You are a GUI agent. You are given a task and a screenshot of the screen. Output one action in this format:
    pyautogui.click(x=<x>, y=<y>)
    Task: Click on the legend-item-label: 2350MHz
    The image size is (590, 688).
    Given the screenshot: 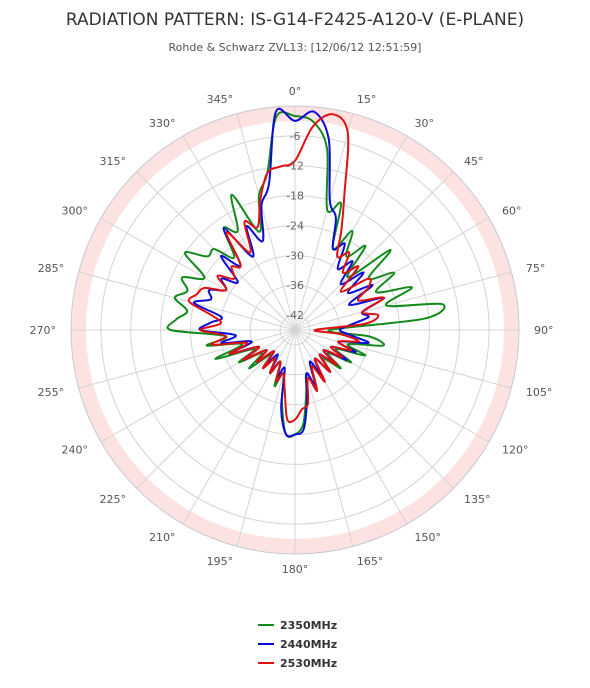 What is the action you would take?
    pyautogui.click(x=308, y=625)
    